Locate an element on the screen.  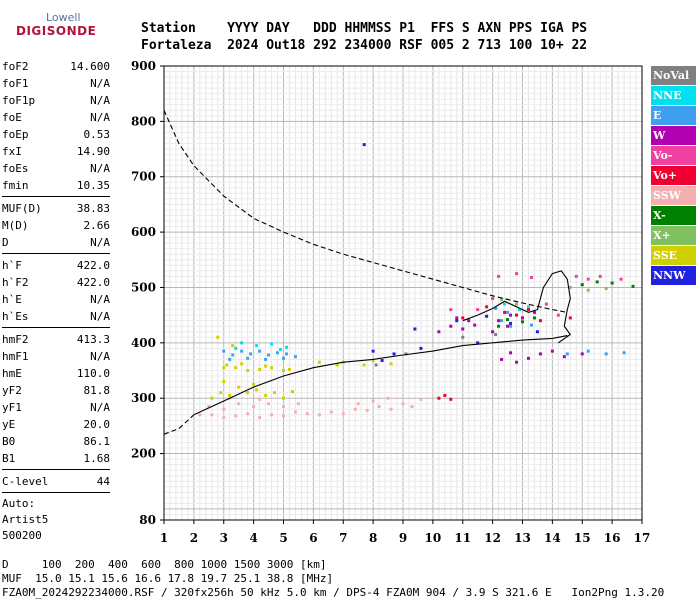
x-tick-label: 15 is located at coordinates (582, 538).